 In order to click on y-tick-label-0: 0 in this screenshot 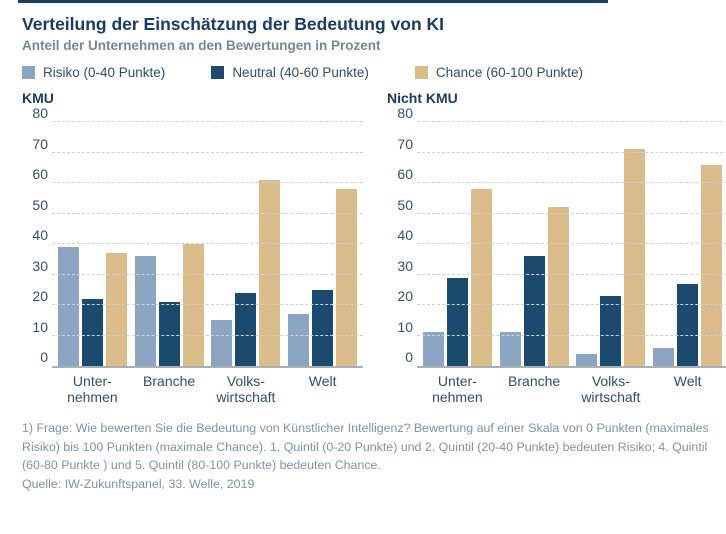, I will do `click(44, 357)`.